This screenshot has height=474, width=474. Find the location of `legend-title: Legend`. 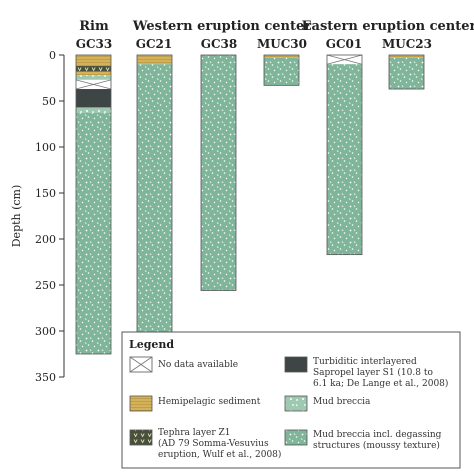

legend-title: Legend is located at coordinates (151, 344).